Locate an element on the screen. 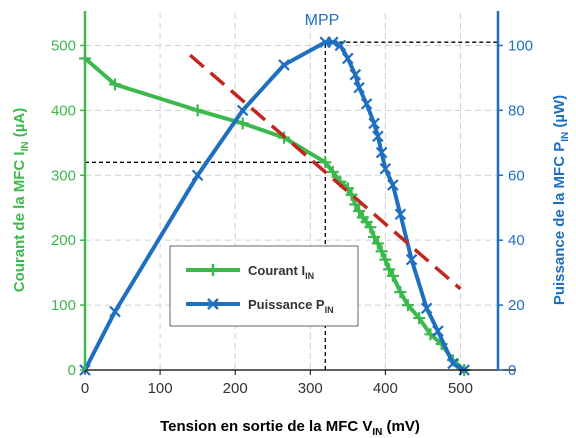 This screenshot has width=576, height=438. legend-power-label-sub: IN is located at coordinates (329, 310).